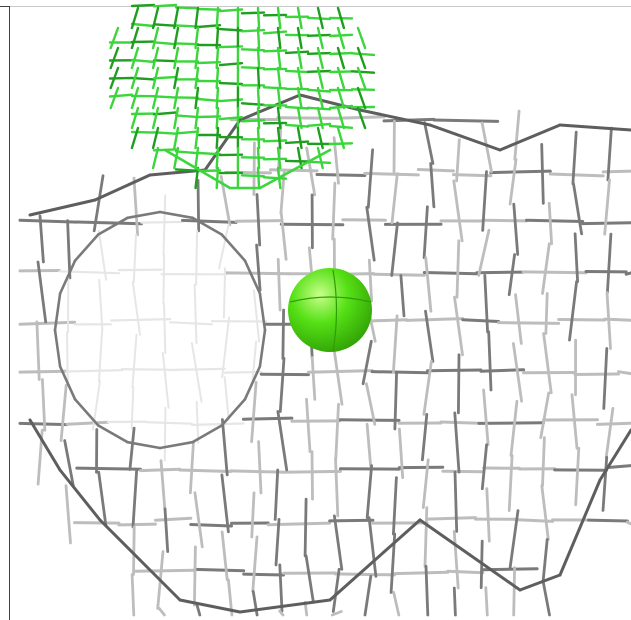  I want to click on ion-sphere, so click(330, 310).